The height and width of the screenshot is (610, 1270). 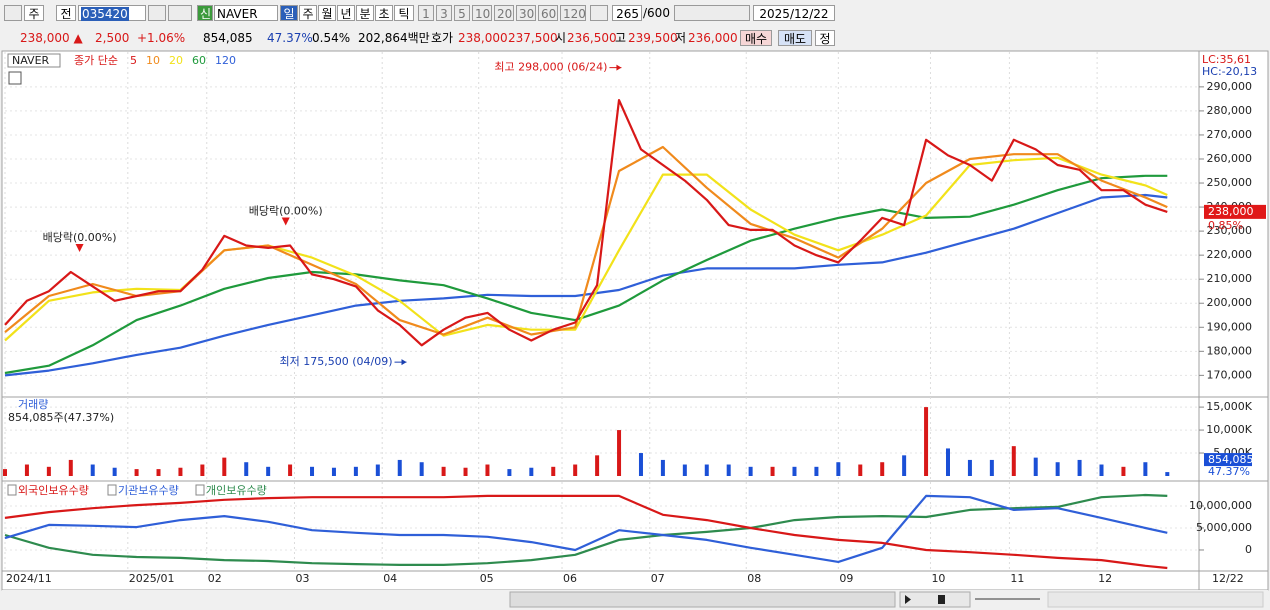 I want to click on sell-button: 매도, so click(x=795, y=38).